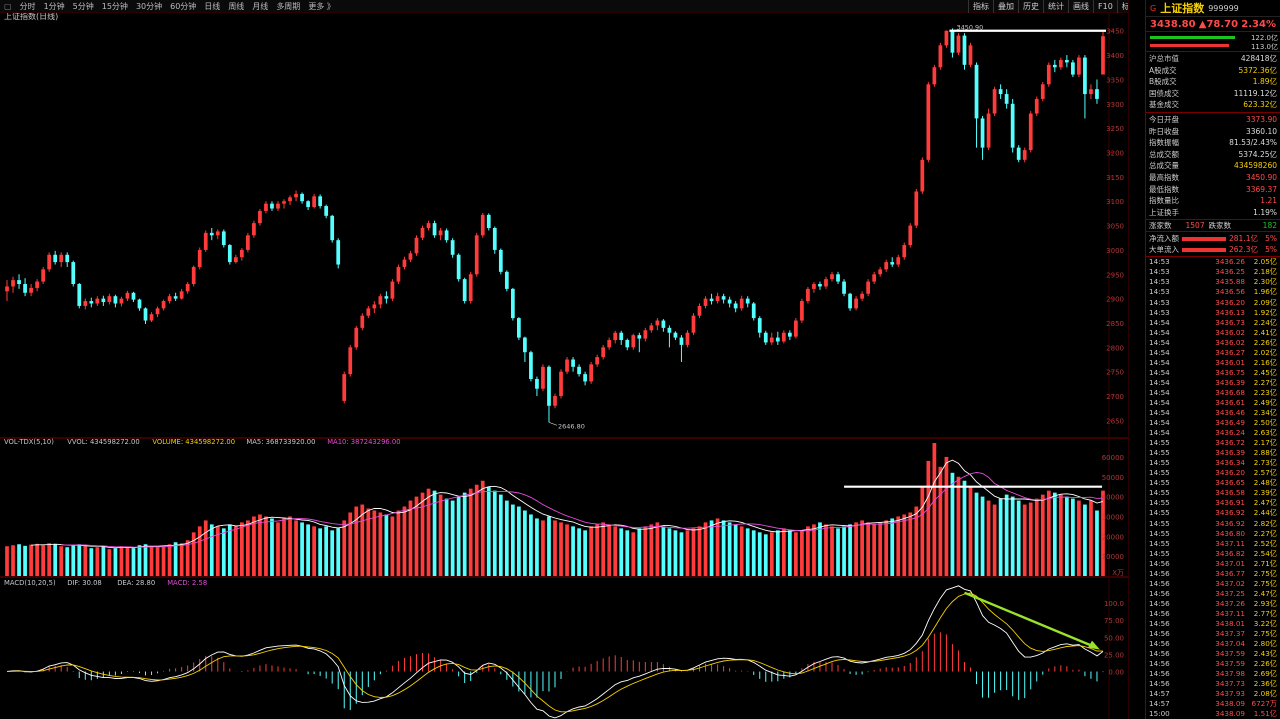  I want to click on period-tab-2: 5分钟, so click(83, 6).